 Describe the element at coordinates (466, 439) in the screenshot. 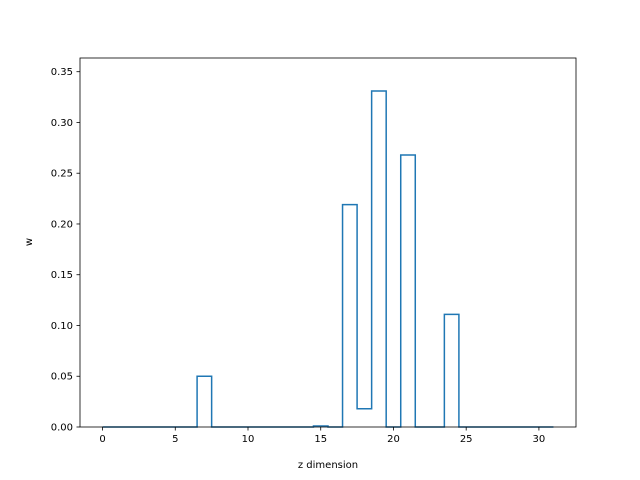

I see `x-tick-label: 25` at that location.